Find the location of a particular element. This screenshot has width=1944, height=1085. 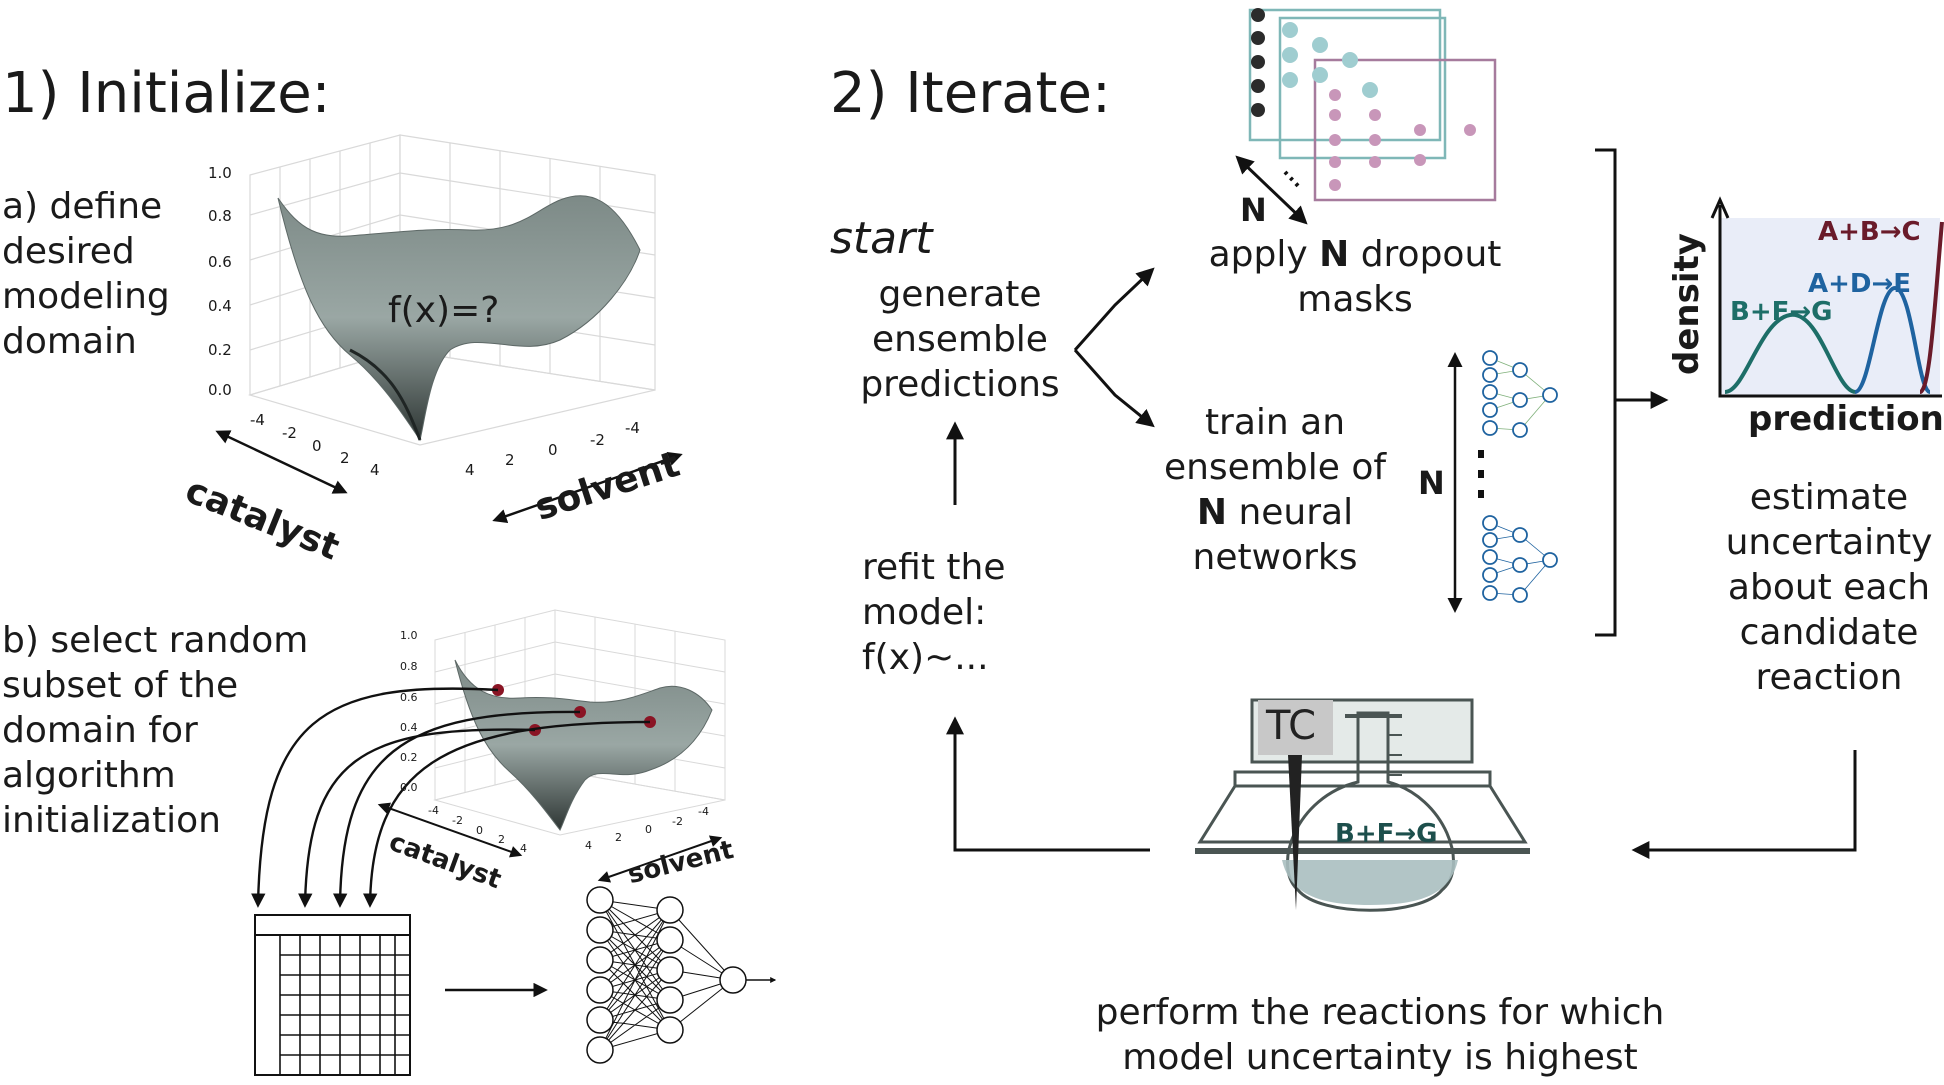

dropout-masks-icon is located at coordinates (1366, 116).